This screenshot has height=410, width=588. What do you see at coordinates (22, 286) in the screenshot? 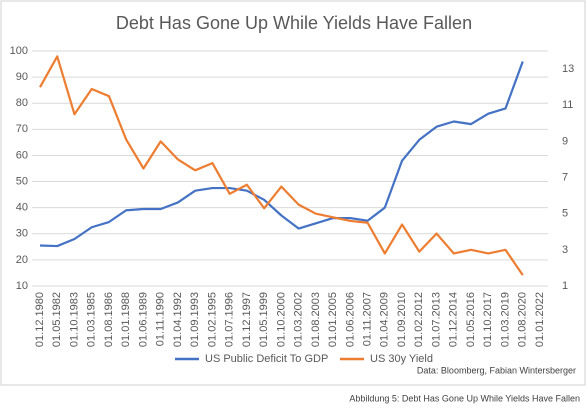
I see `y-tick-label: 10` at bounding box center [22, 286].